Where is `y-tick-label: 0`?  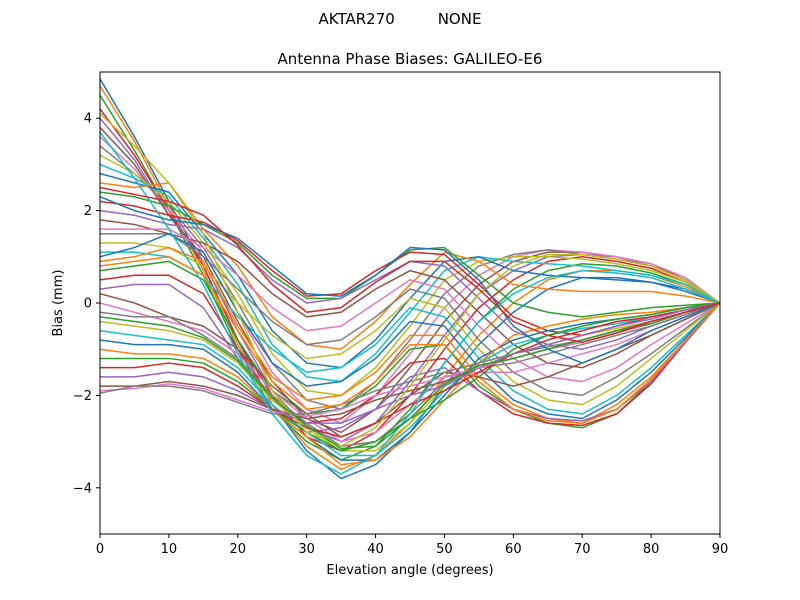 y-tick-label: 0 is located at coordinates (88, 304).